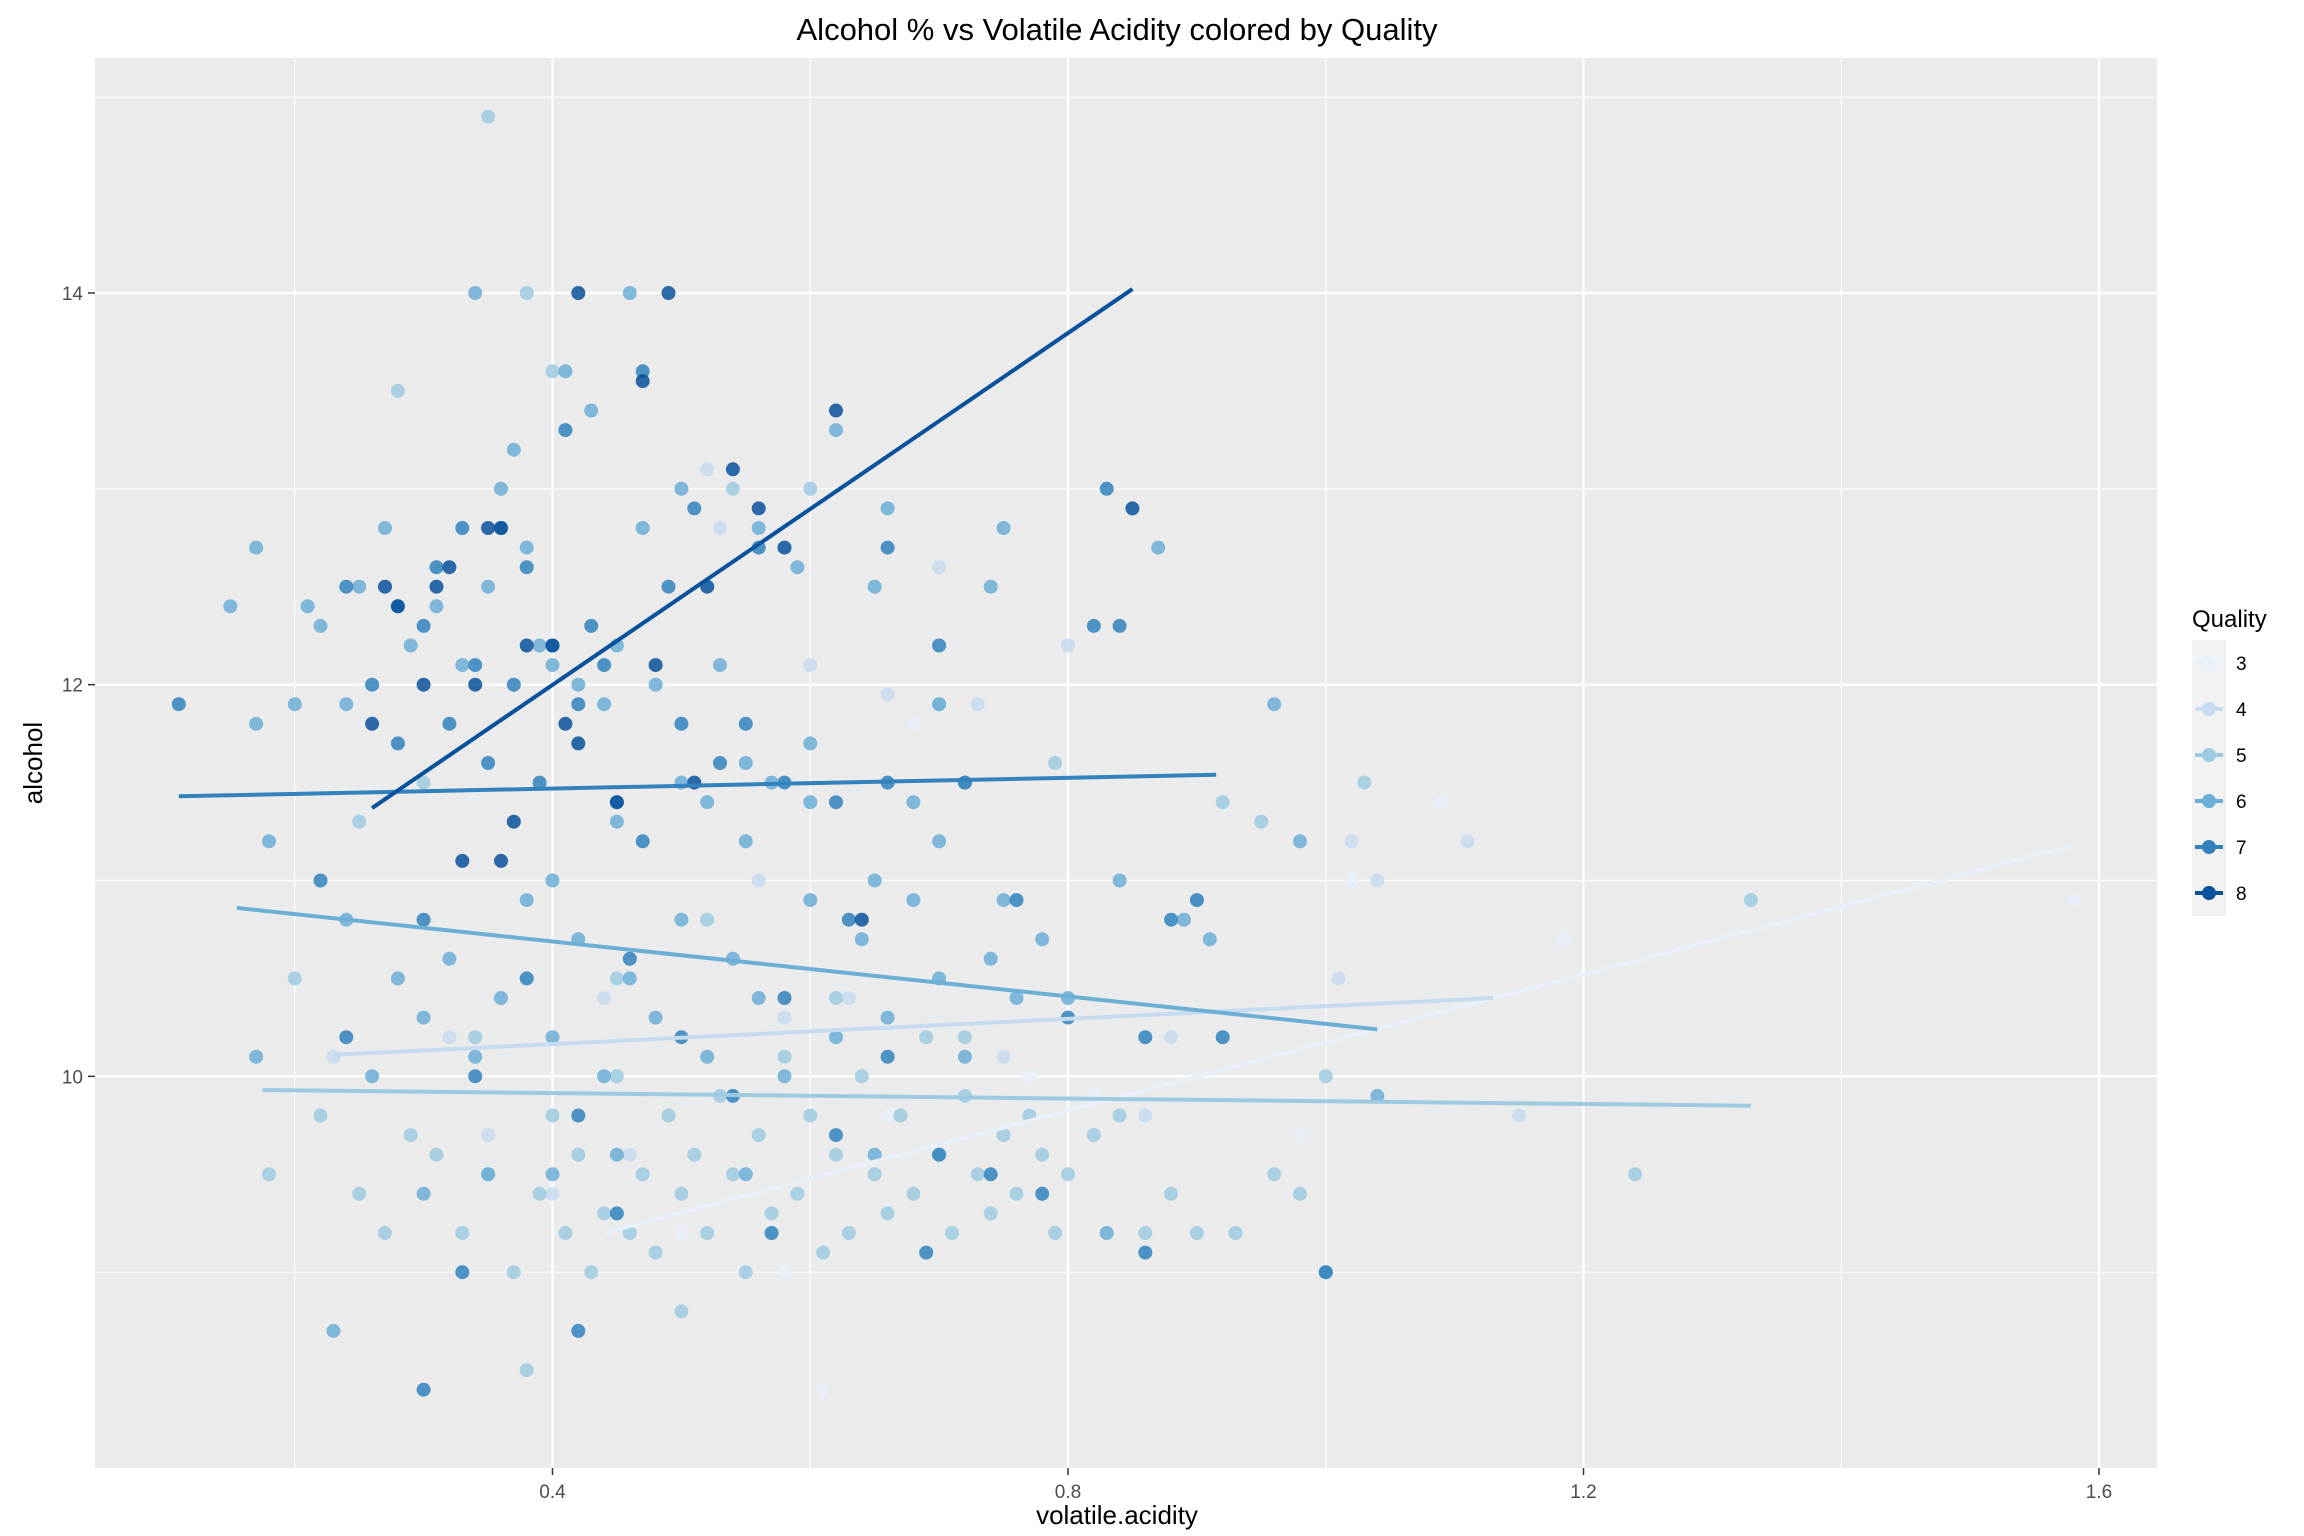 This screenshot has width=2304, height=1536. What do you see at coordinates (2099, 1492) in the screenshot?
I see `x-tick-label: 1.6` at bounding box center [2099, 1492].